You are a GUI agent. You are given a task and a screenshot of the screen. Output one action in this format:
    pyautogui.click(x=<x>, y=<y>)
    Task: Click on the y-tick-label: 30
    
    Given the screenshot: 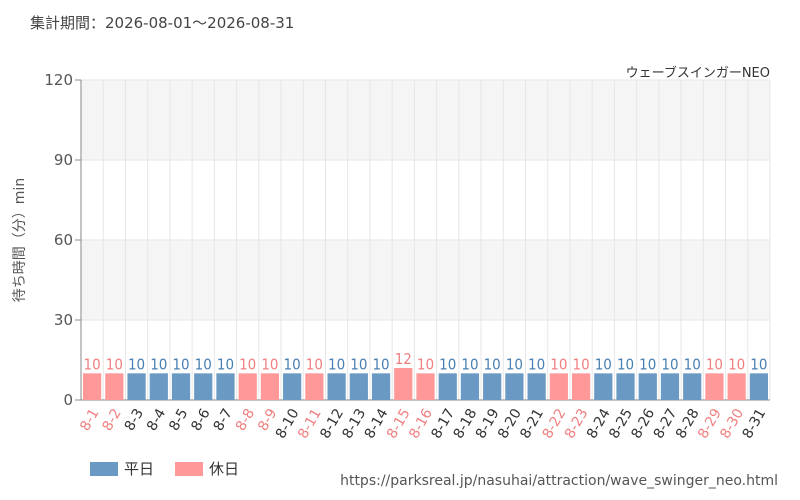 What is the action you would take?
    pyautogui.click(x=63, y=320)
    